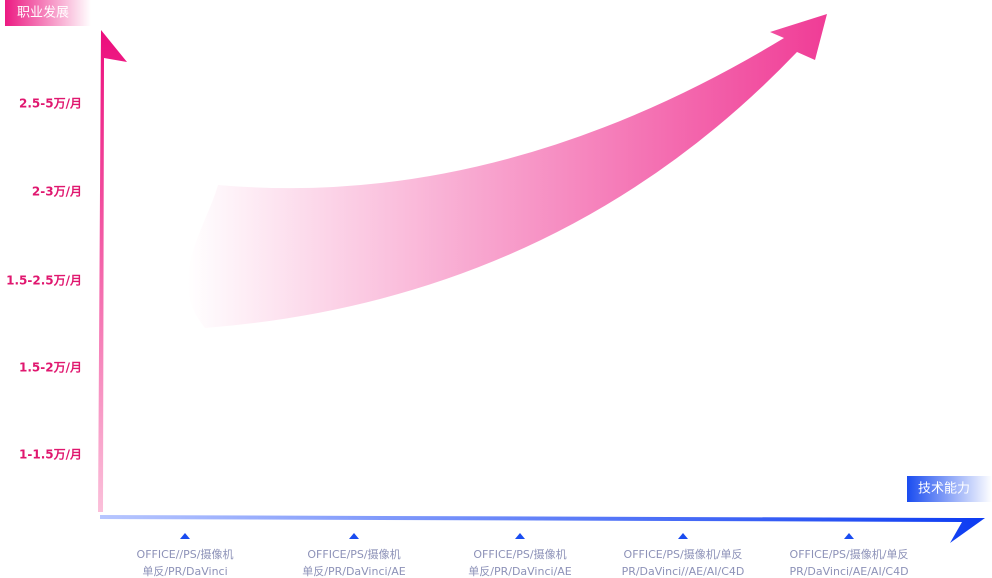 This screenshot has width=992, height=578. I want to click on y-title-box, so click(48, 13).